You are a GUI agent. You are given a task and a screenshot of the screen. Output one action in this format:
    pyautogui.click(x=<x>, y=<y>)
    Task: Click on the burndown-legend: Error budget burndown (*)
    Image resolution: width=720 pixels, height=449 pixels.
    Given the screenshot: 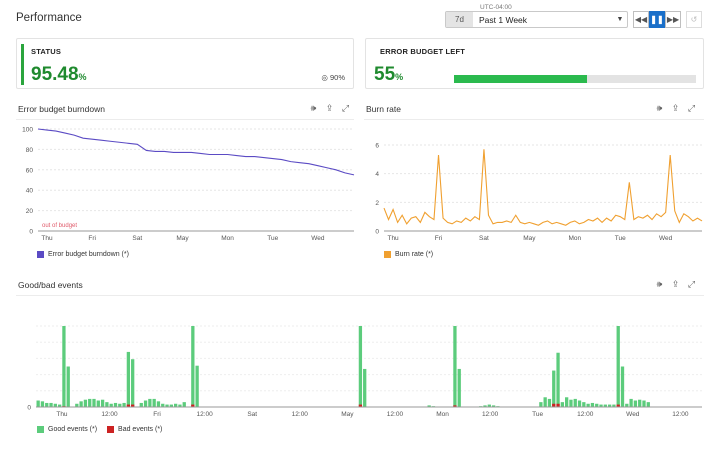 What is the action you would take?
    pyautogui.click(x=88, y=254)
    